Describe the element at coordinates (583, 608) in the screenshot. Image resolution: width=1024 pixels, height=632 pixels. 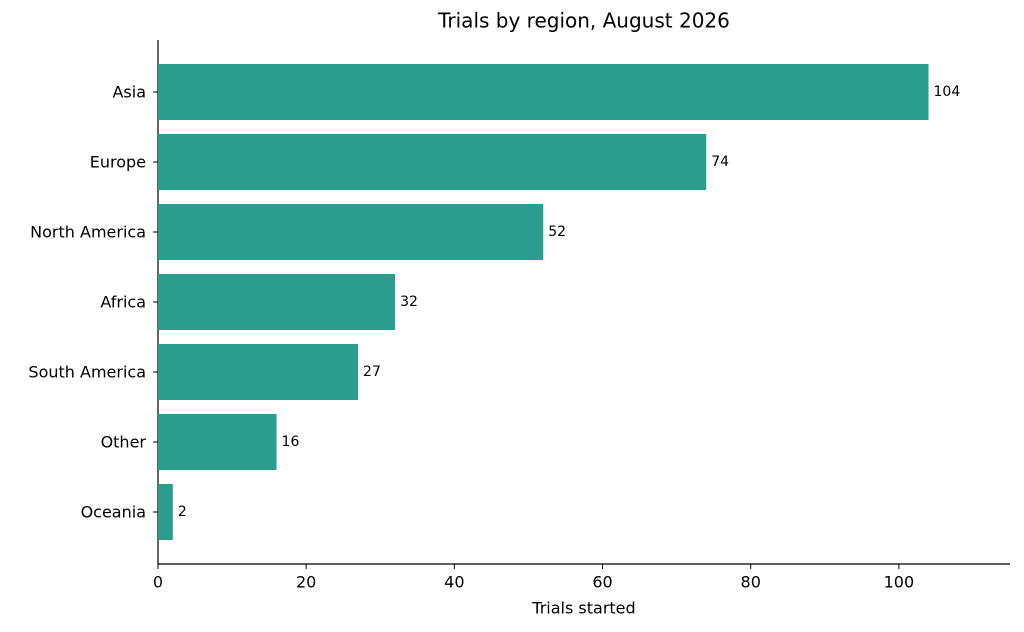
I see `x-axis-label: Trials started` at that location.